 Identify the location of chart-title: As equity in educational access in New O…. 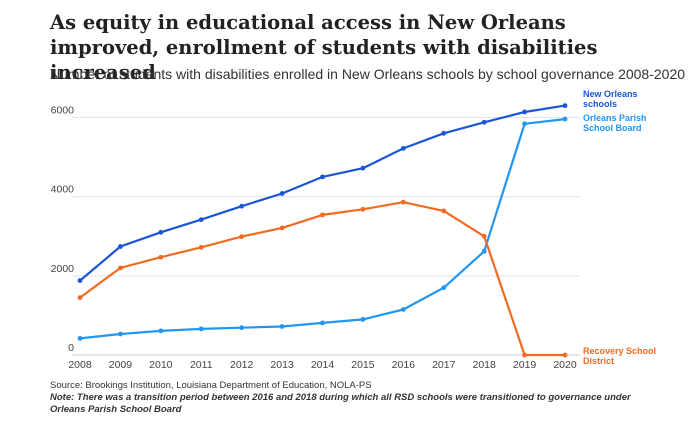
(324, 47).